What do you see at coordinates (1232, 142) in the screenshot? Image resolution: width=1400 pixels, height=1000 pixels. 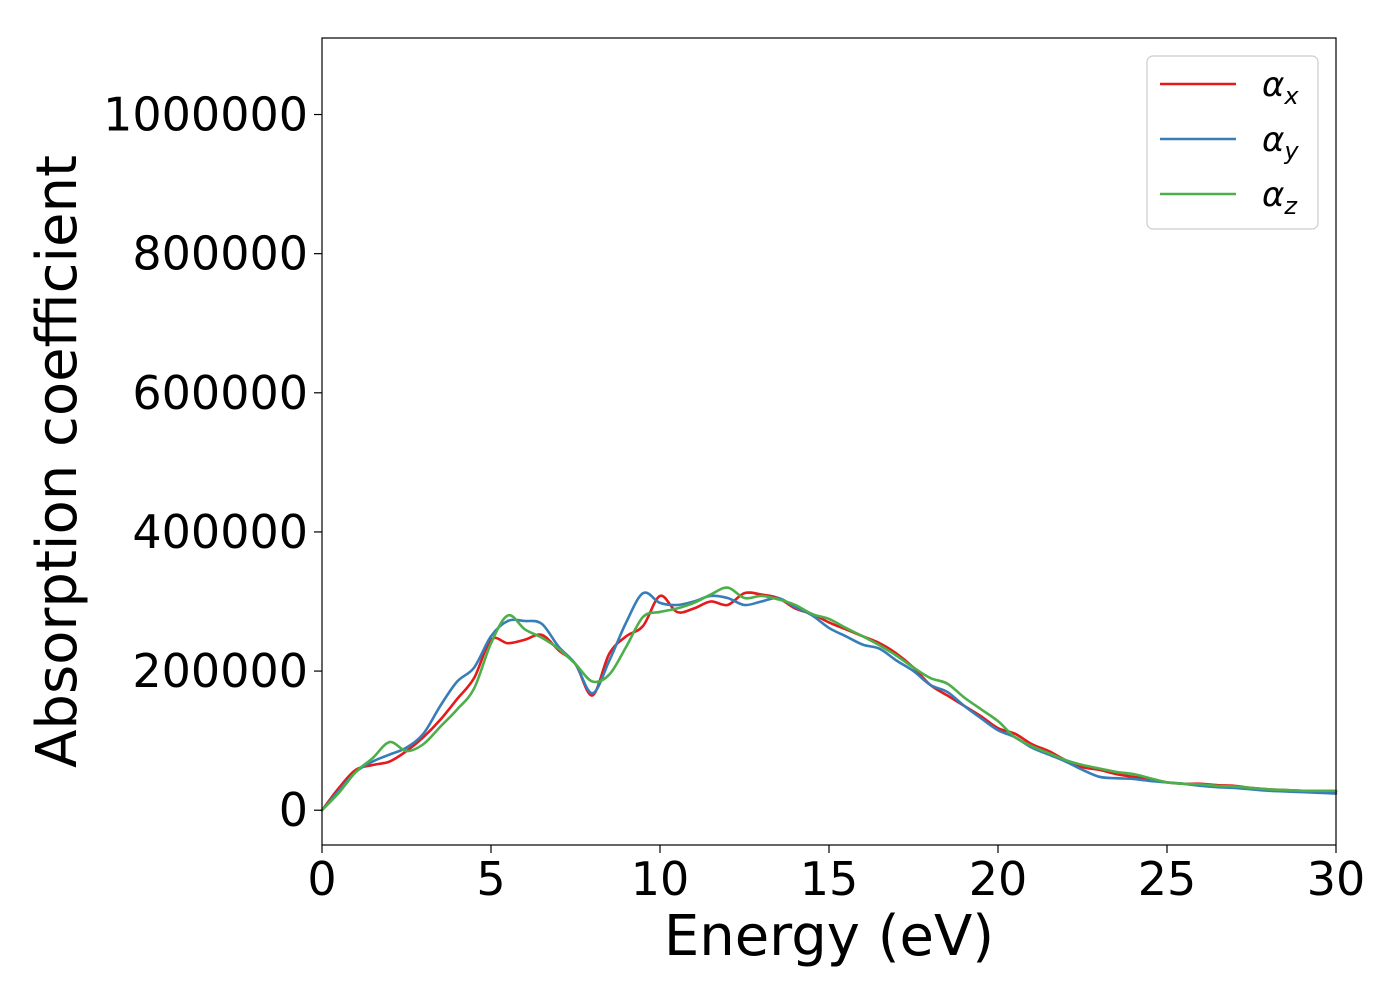 I see `legend-box` at bounding box center [1232, 142].